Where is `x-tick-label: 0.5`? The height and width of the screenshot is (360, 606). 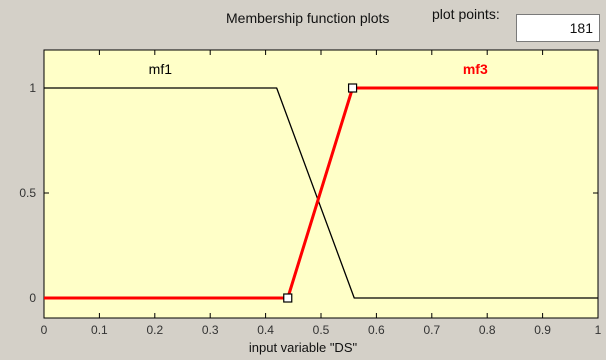
x-tick-label: 0.5 is located at coordinates (321, 330).